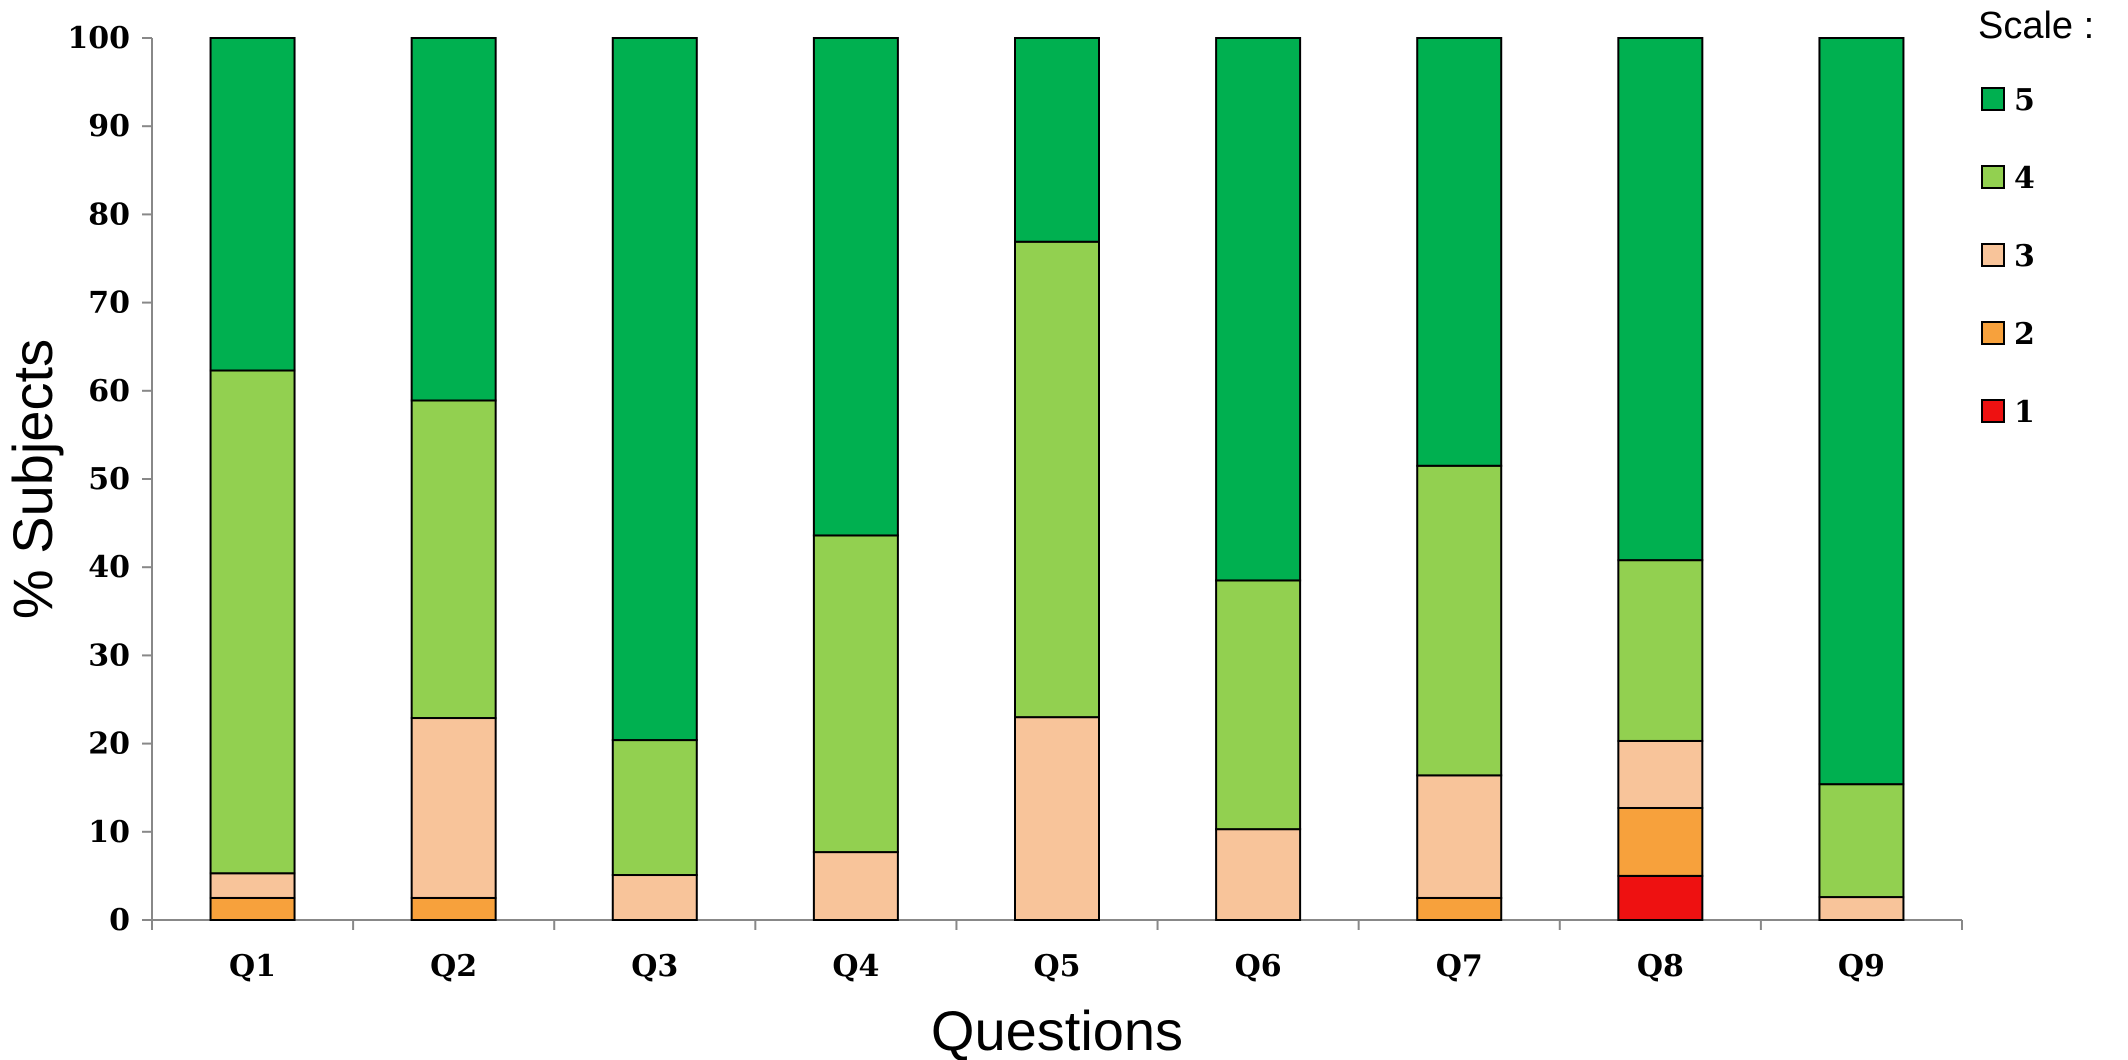  Describe the element at coordinates (1056, 966) in the screenshot. I see `x-category-label: Q5` at that location.